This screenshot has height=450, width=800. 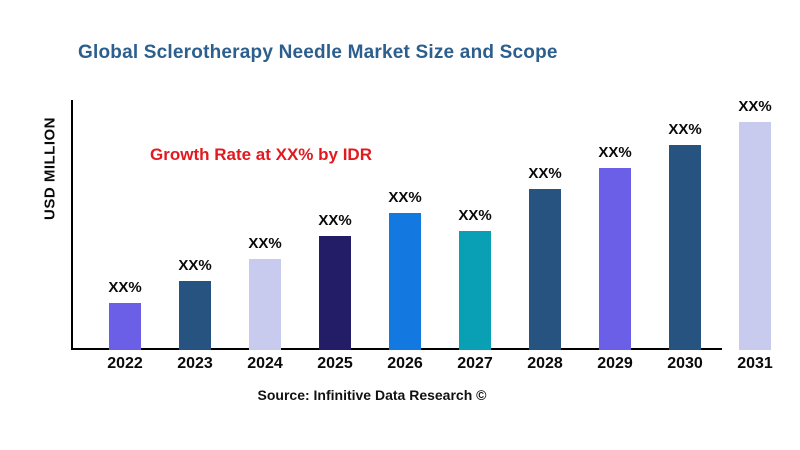 I want to click on x-tick-2031: 2031, so click(x=755, y=363).